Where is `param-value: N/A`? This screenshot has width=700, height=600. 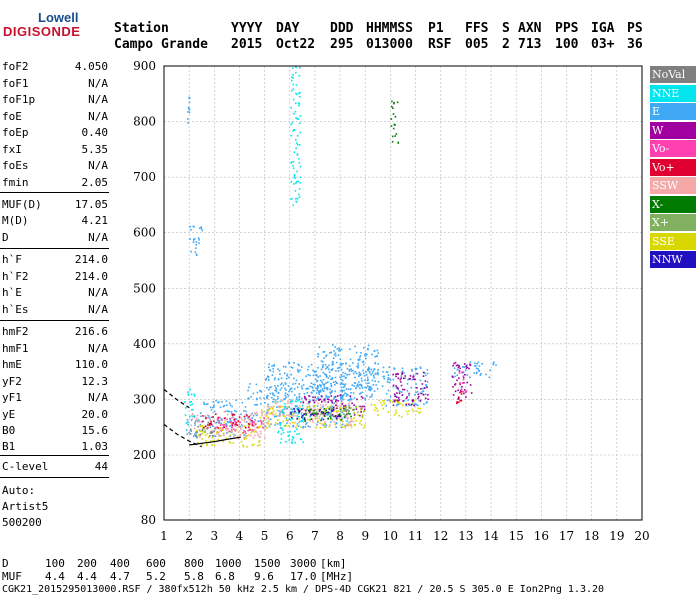
param-value: N/A is located at coordinates (98, 348).